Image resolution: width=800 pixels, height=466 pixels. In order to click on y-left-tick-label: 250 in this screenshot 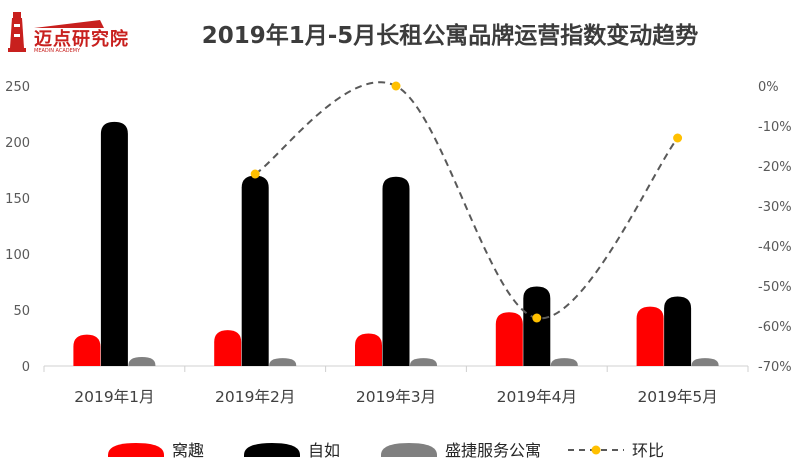, I will do `click(17, 87)`.